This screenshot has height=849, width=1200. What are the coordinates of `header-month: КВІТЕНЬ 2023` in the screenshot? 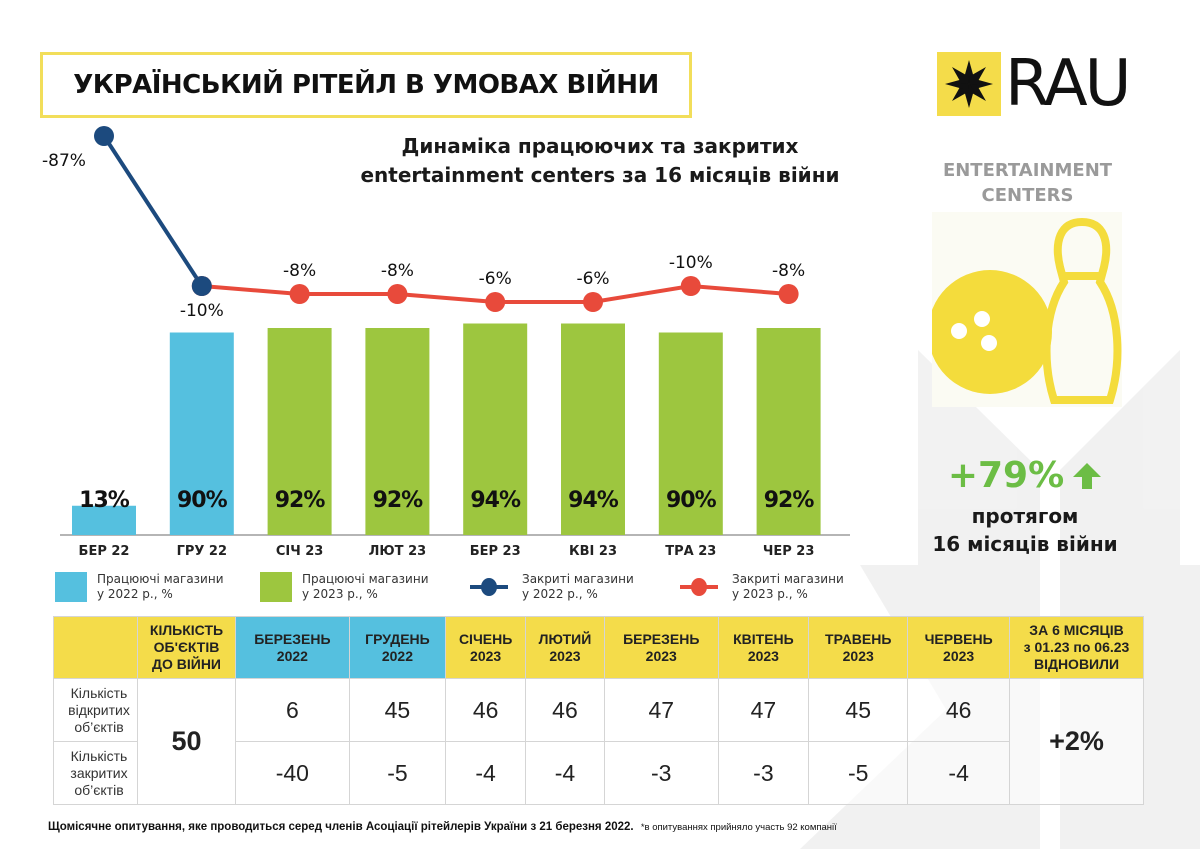 It's located at (763, 647).